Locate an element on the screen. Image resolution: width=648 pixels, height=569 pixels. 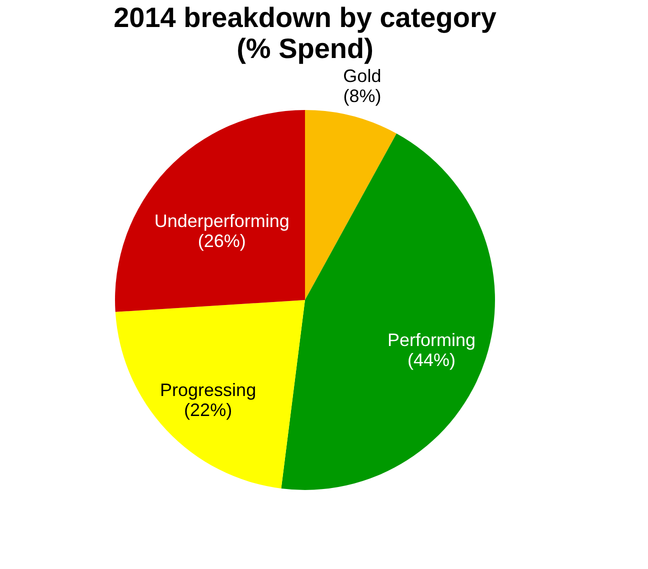
slice-label: Performing is located at coordinates (431, 340).